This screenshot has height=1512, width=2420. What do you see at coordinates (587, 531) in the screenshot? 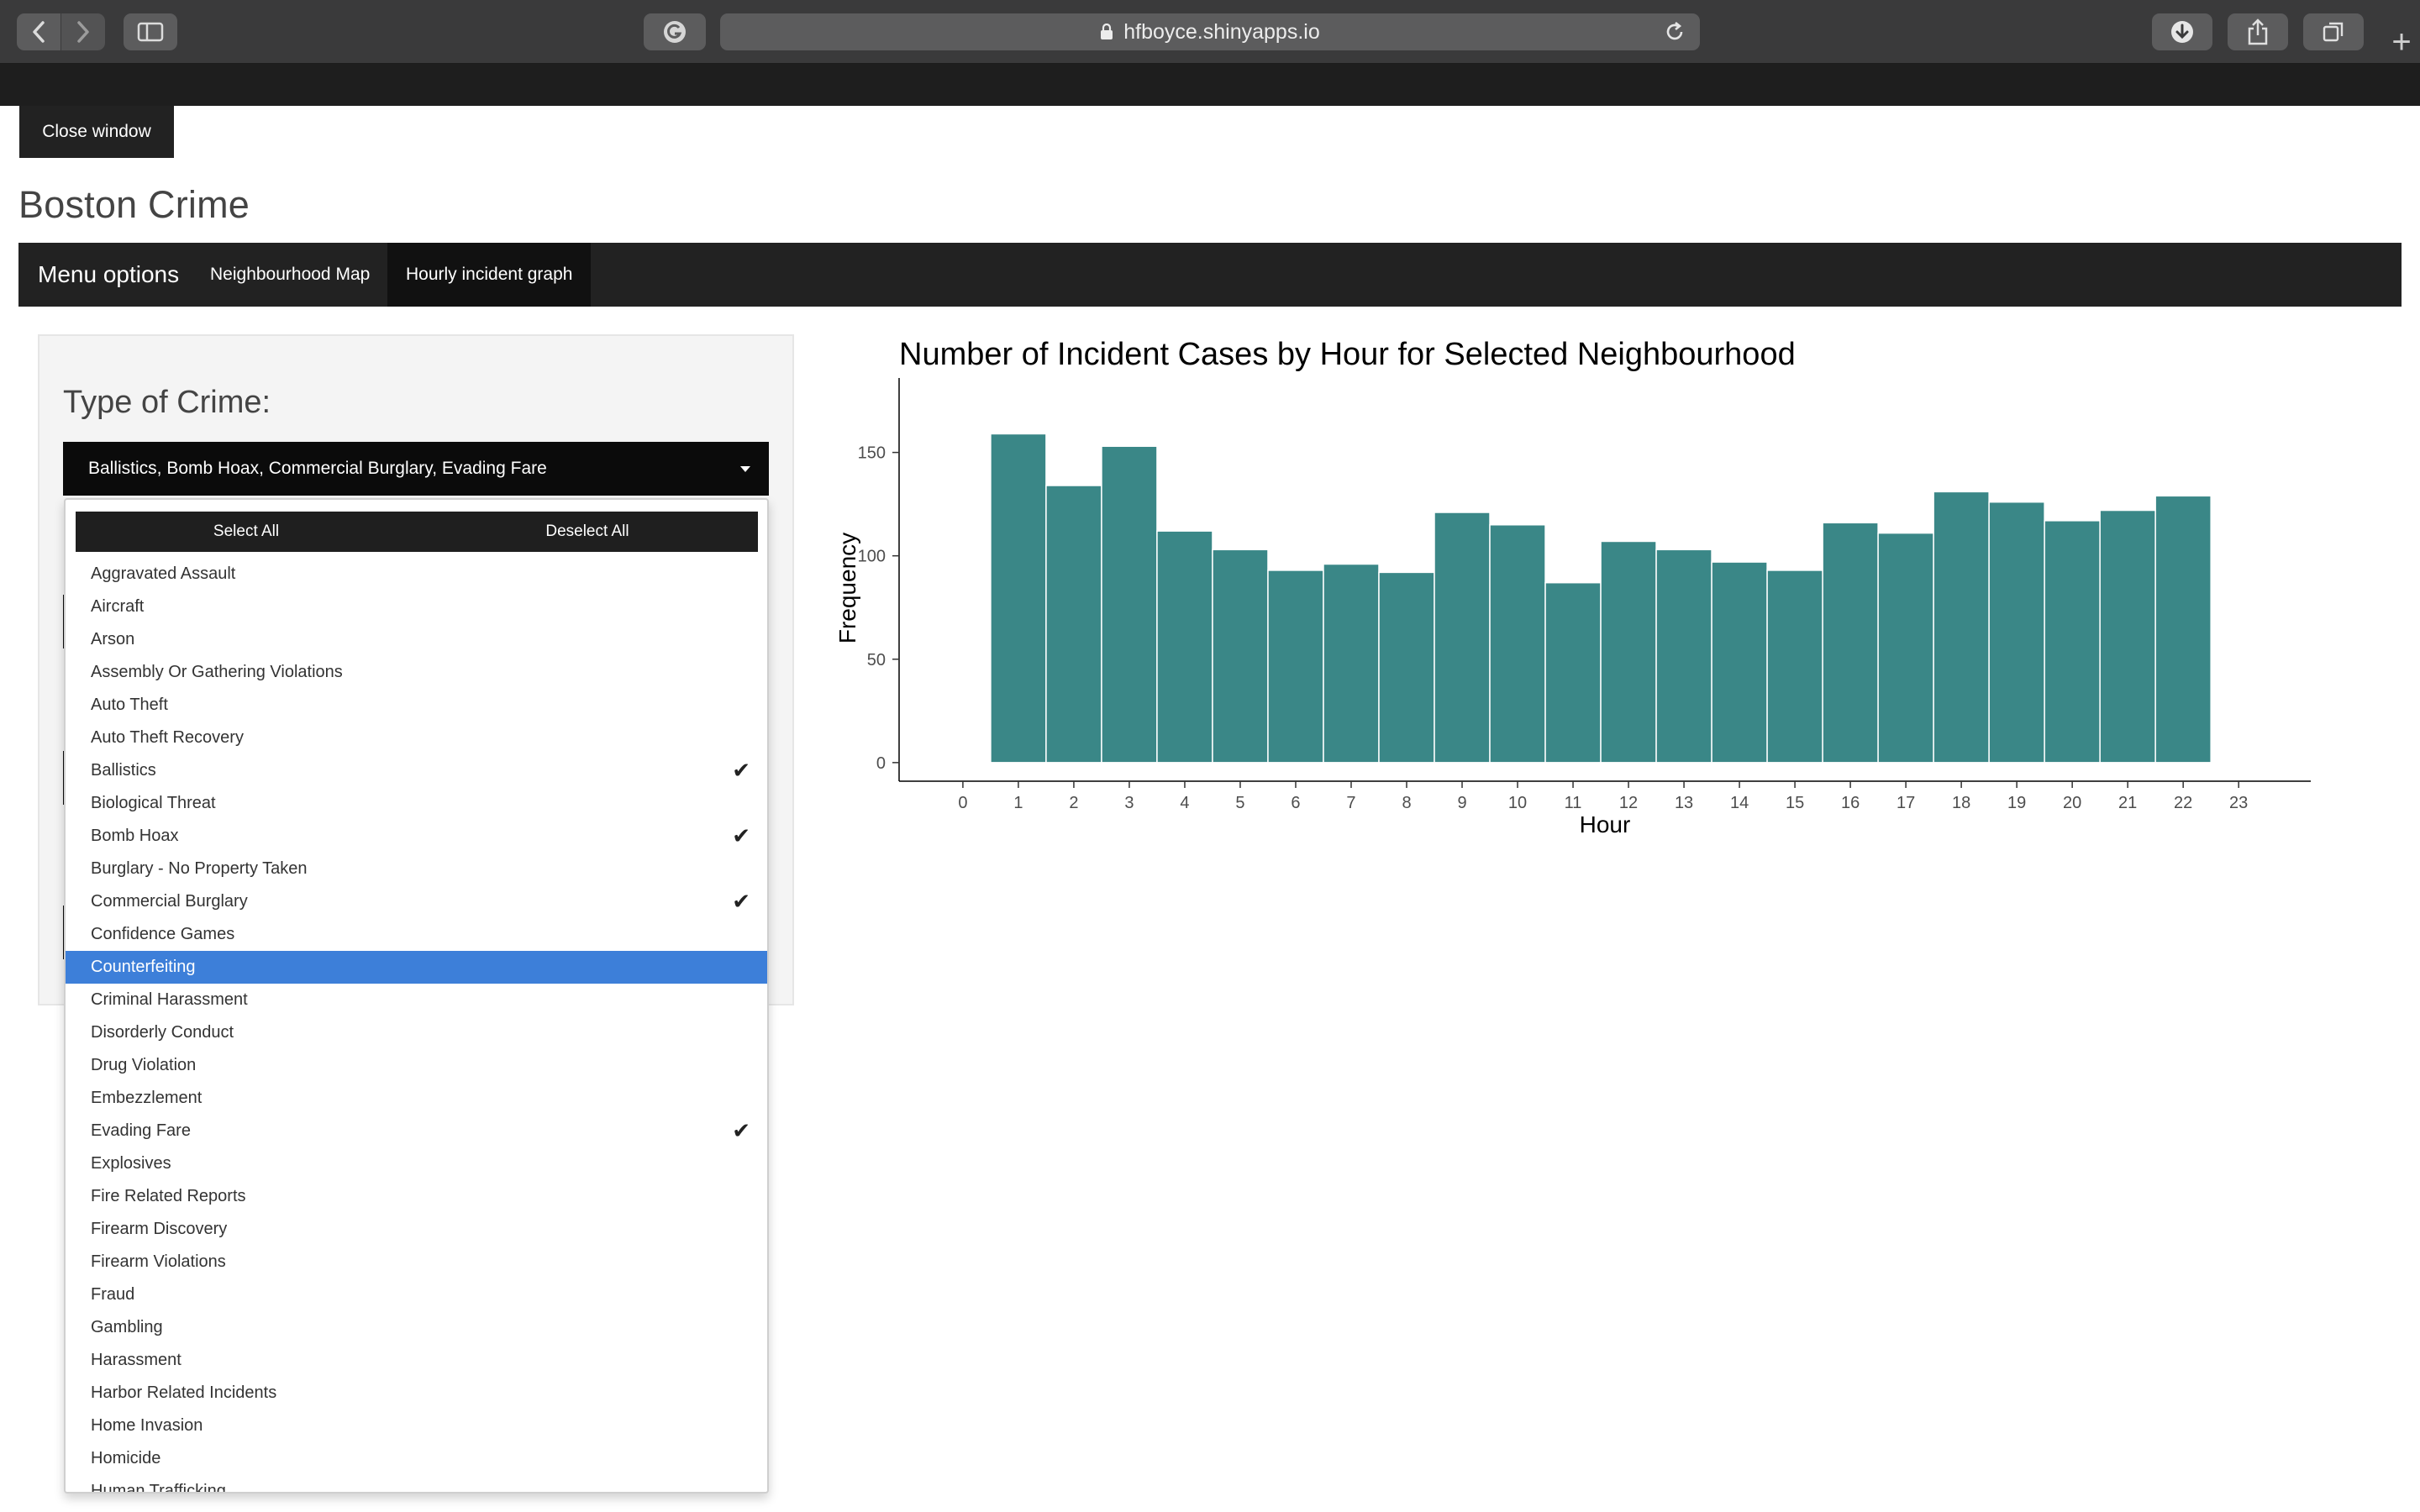
I see `deselect-all-button: Deselect All` at bounding box center [587, 531].